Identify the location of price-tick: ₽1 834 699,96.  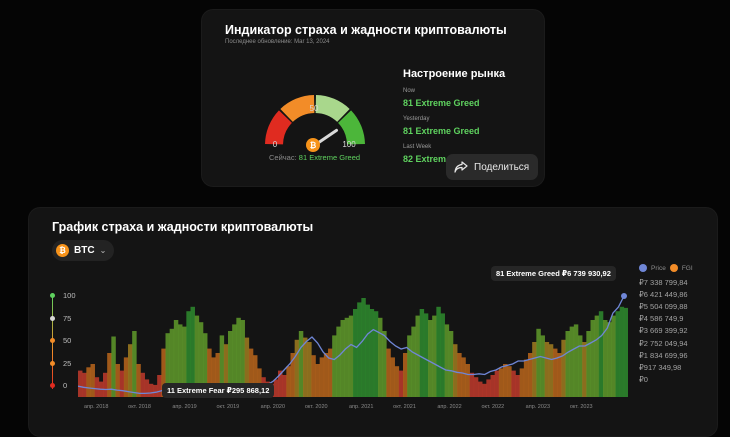
(663, 355).